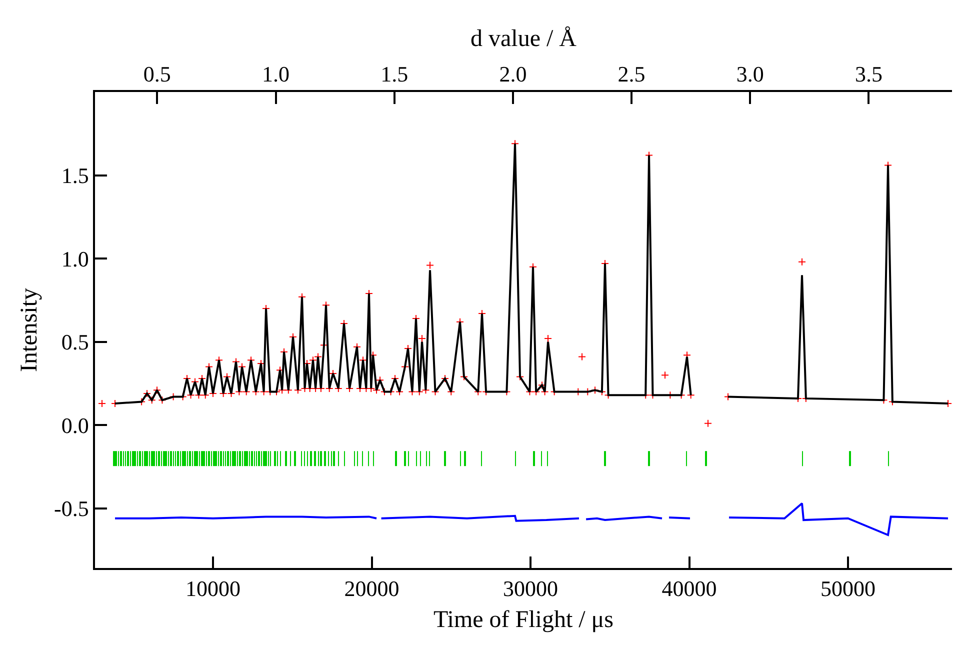  What do you see at coordinates (276, 73) in the screenshot?
I see `x2-tick-label: 1.0` at bounding box center [276, 73].